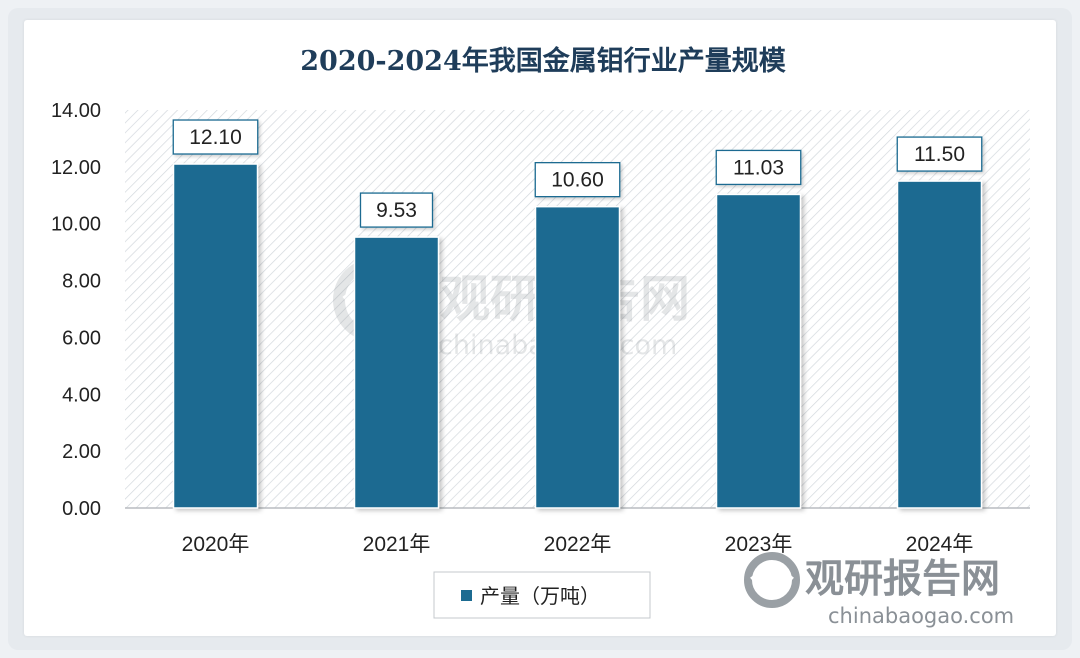  I want to click on x-axis: 2020年 2021年 2022年 2023年 2024年, so click(578, 544).